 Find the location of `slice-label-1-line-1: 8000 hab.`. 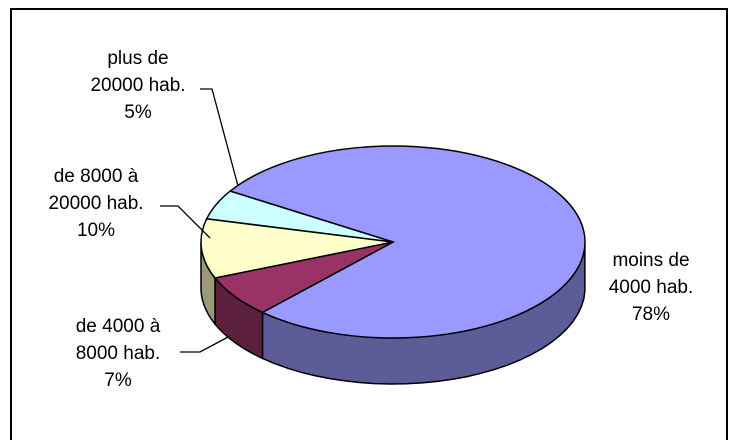

slice-label-1-line-1: 8000 hab. is located at coordinates (118, 353).